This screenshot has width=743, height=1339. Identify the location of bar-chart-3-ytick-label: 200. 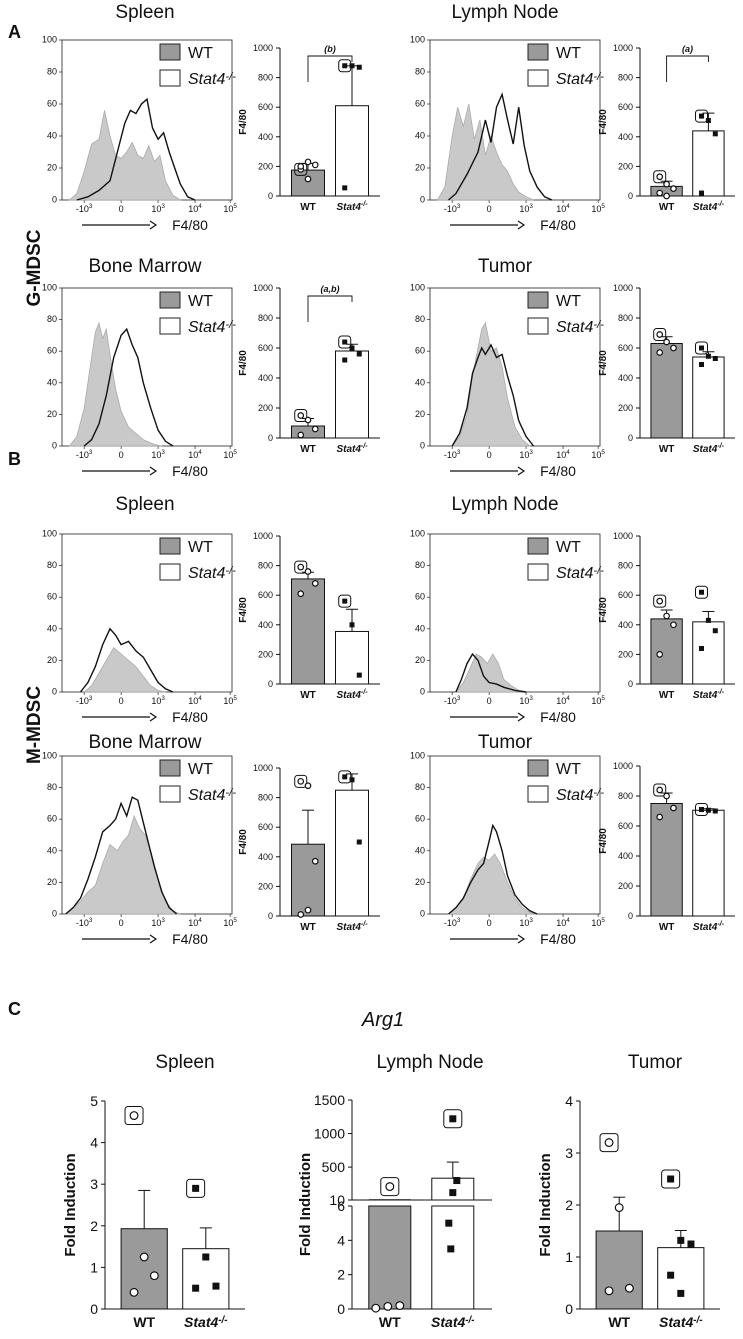
(625, 166).